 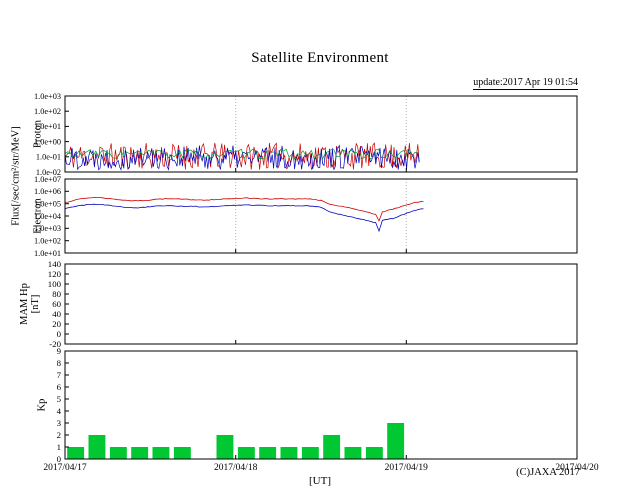 I want to click on y-tick-label: 9, so click(x=59, y=351).